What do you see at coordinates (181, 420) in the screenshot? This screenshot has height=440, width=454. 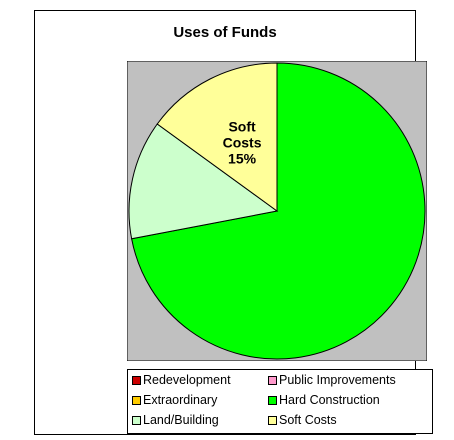 I see `legend-label: Land/Building` at bounding box center [181, 420].